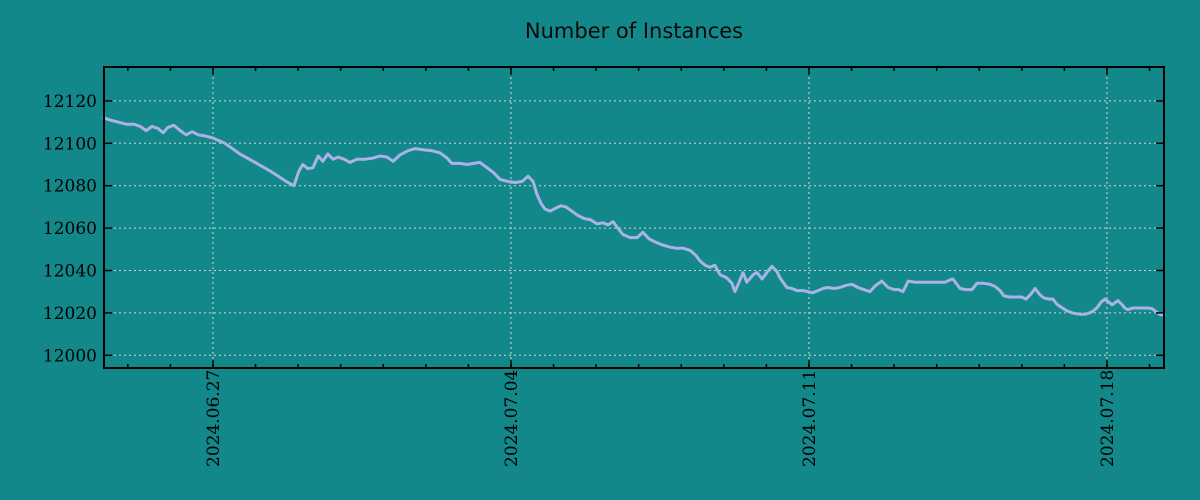 This screenshot has height=500, width=1200. What do you see at coordinates (70, 187) in the screenshot?
I see `y-tick-label: 12080` at bounding box center [70, 187].